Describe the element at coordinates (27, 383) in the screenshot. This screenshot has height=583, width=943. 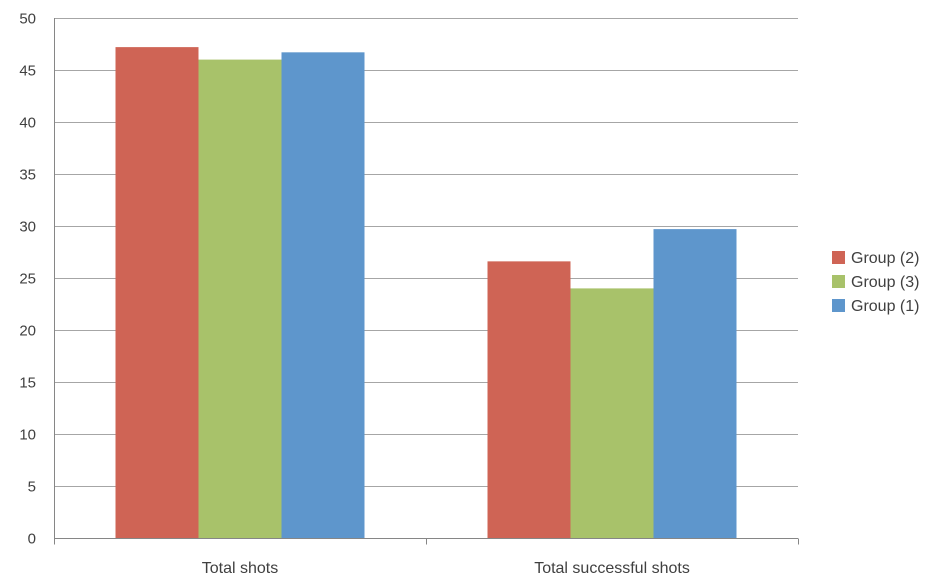
I see `y-tick-label: 15` at that location.